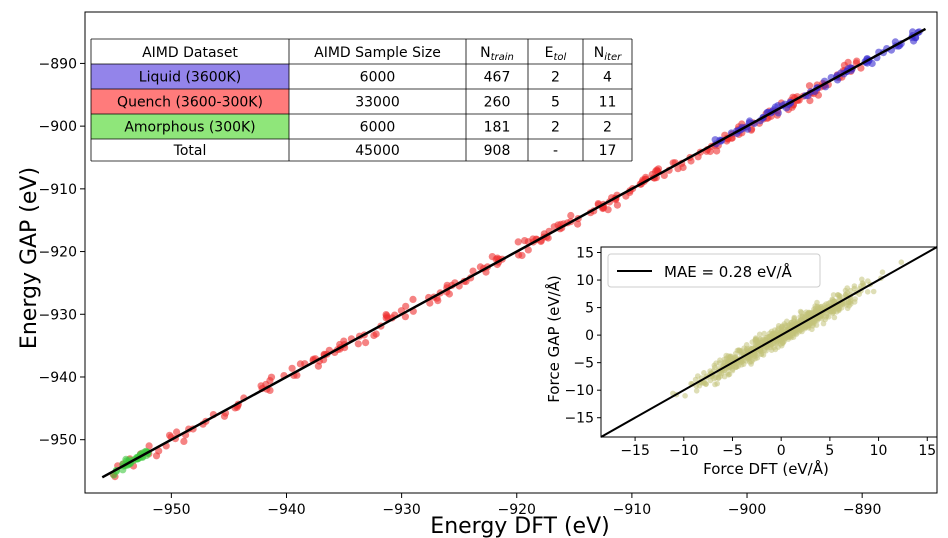  What do you see at coordinates (556, 54) in the screenshot?
I see `table-header-cell: Etol` at bounding box center [556, 54].